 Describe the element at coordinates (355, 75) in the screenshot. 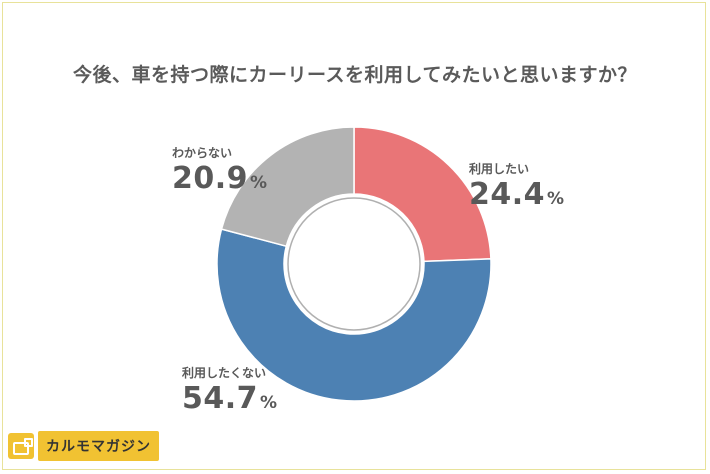

I see `chart-title: 今後、車を持つ際にカーリースを利用してみたいと思いますか？` at that location.